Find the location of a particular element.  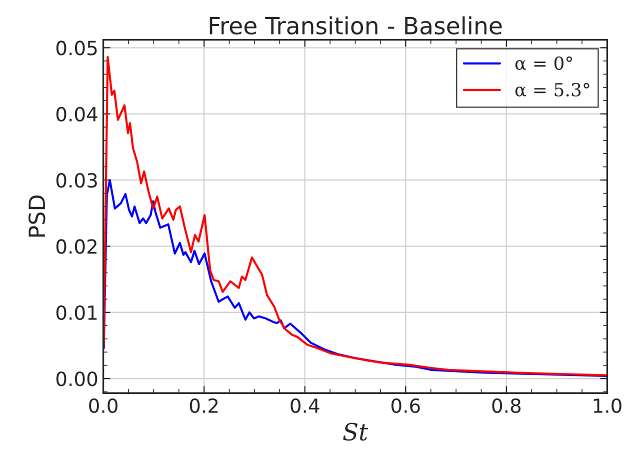

y-tick-label: 0.01 is located at coordinates (76, 312).